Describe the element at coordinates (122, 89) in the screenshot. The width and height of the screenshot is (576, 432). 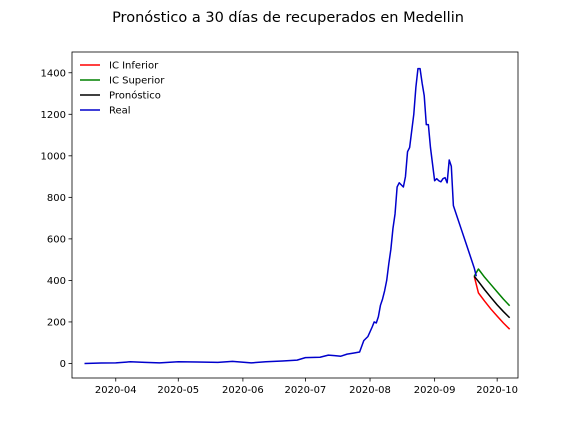
I see `legend: IC Inferior IC Superior Pronóstico Real` at that location.